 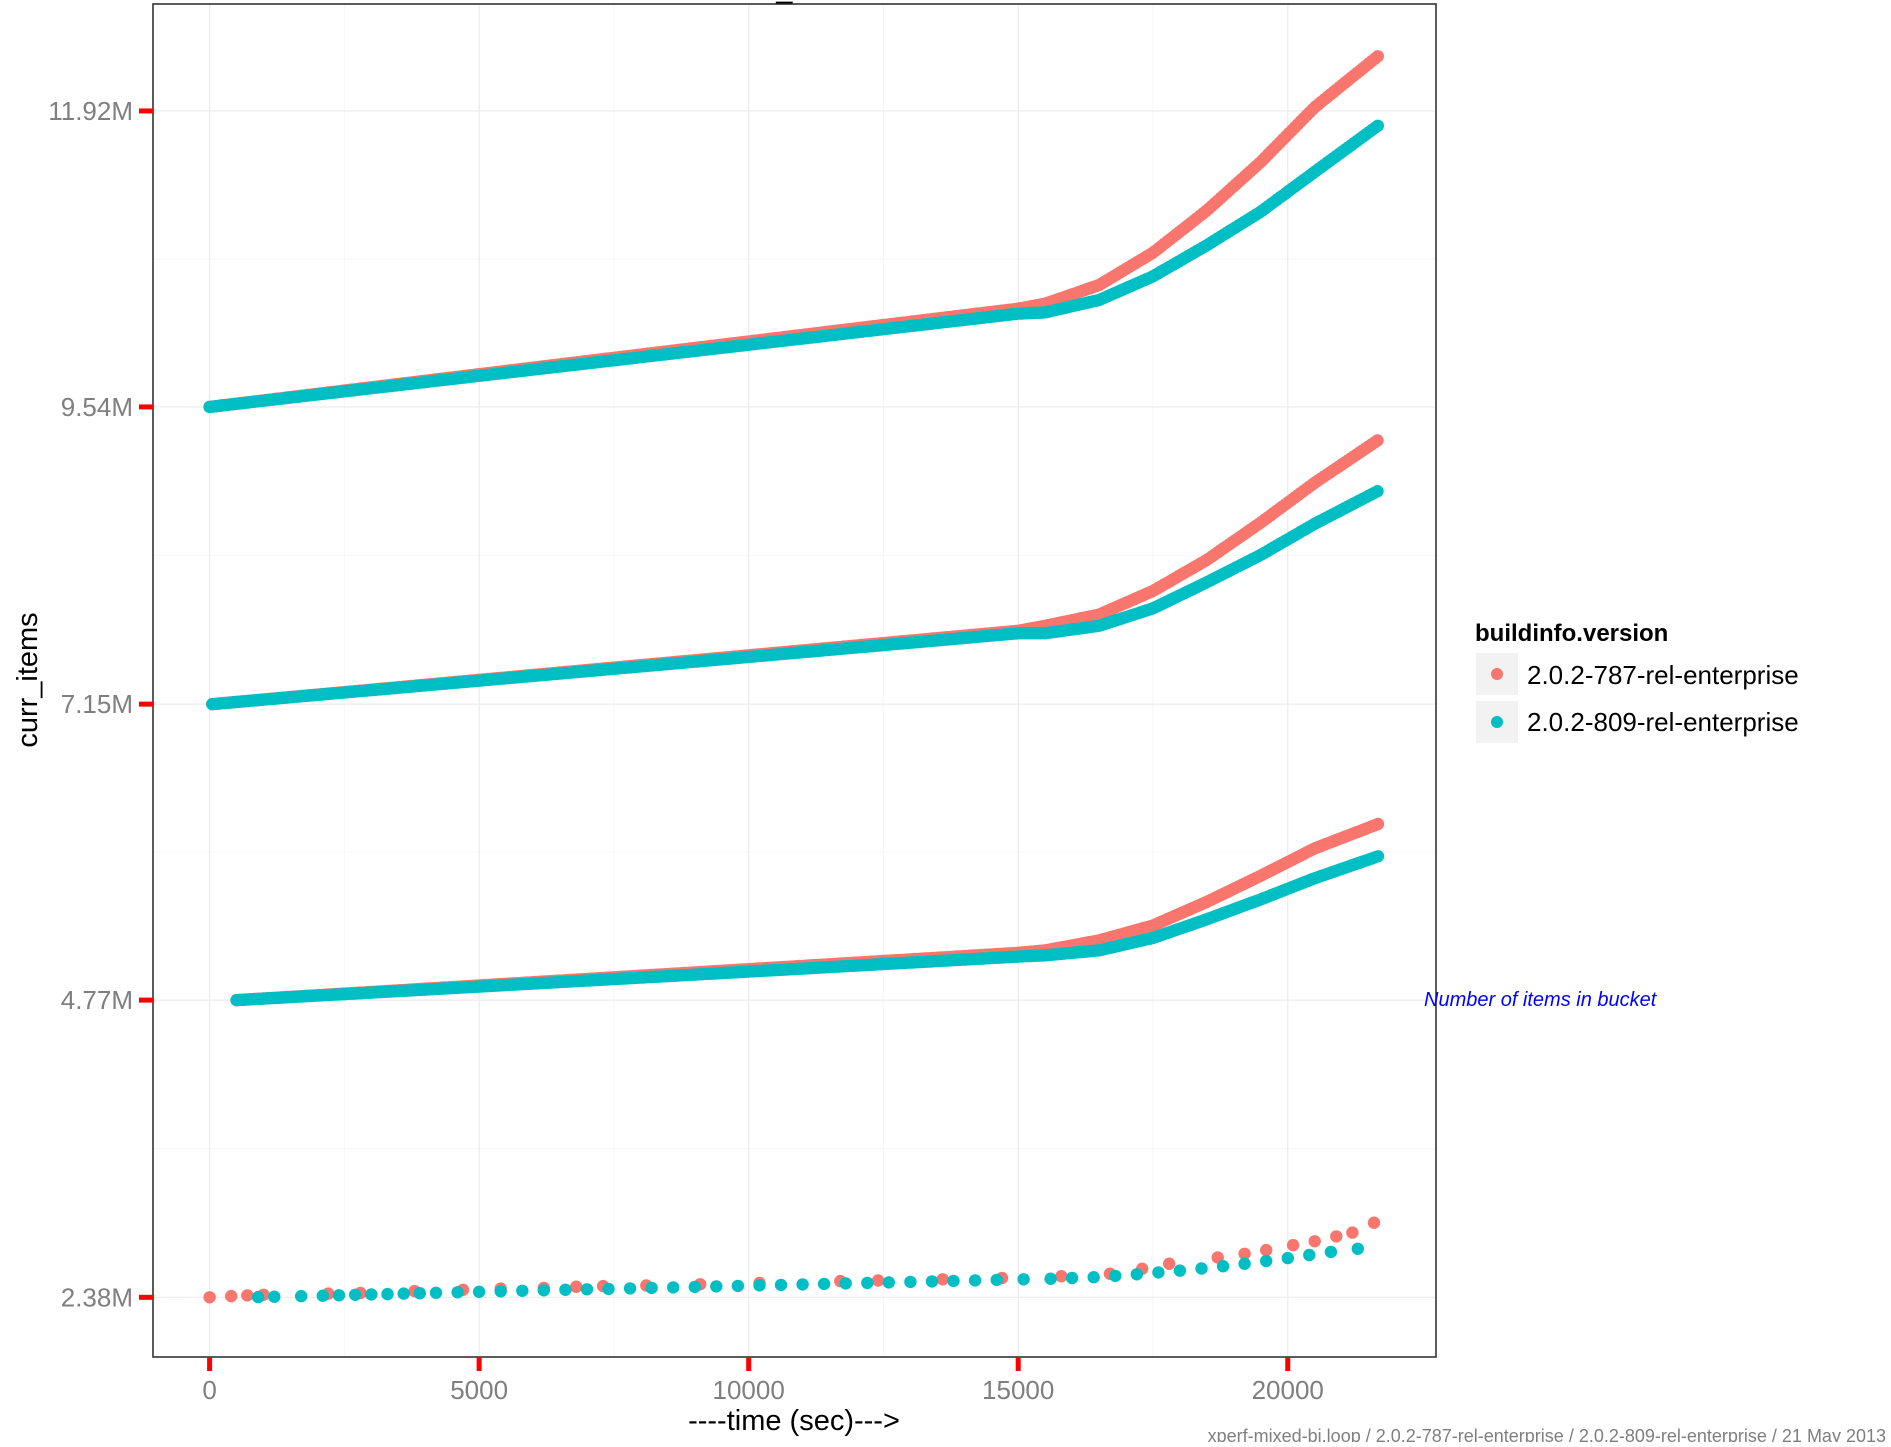 What do you see at coordinates (97, 1000) in the screenshot?
I see `y-tick-label: 4.77M` at bounding box center [97, 1000].